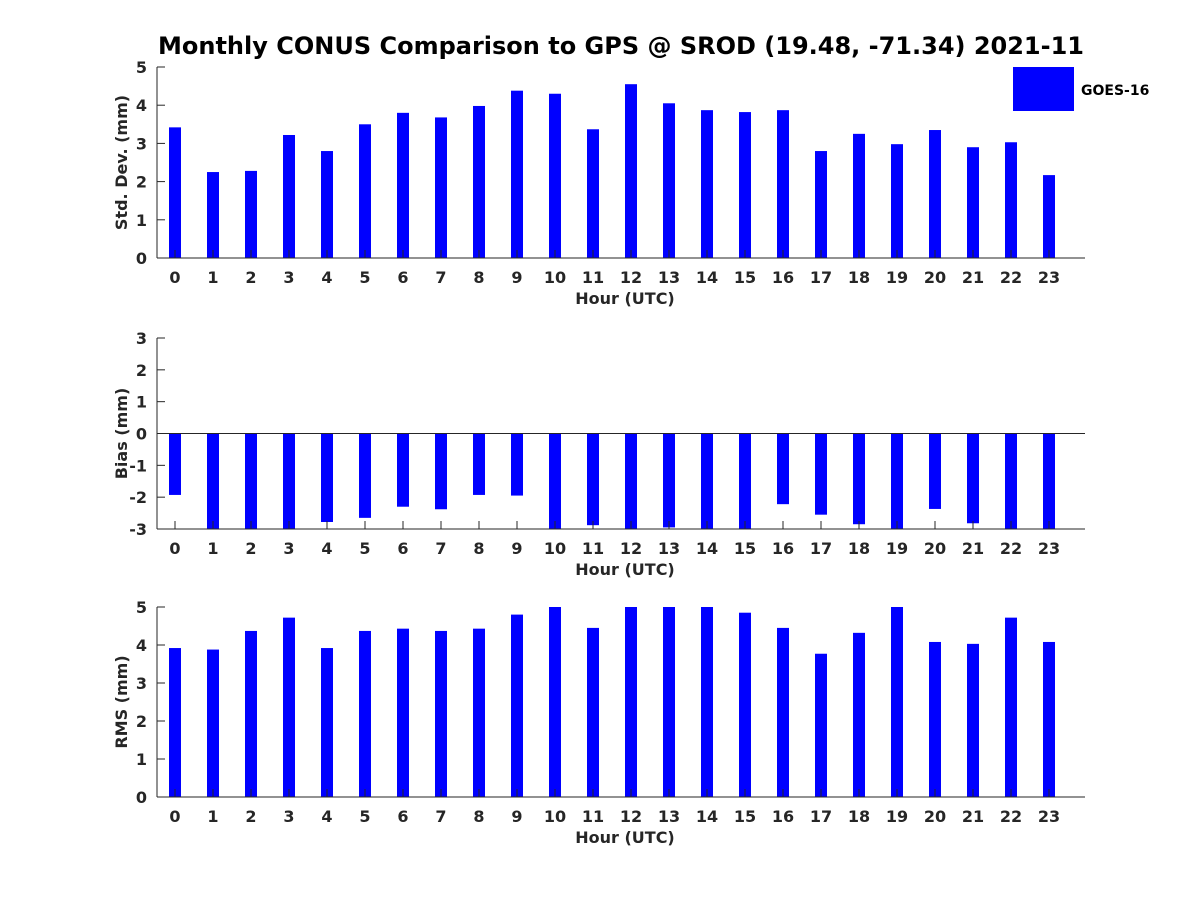 The width and height of the screenshot is (1200, 900). Describe the element at coordinates (631, 277) in the screenshot. I see `std-dev-x-tick-label: 12` at that location.